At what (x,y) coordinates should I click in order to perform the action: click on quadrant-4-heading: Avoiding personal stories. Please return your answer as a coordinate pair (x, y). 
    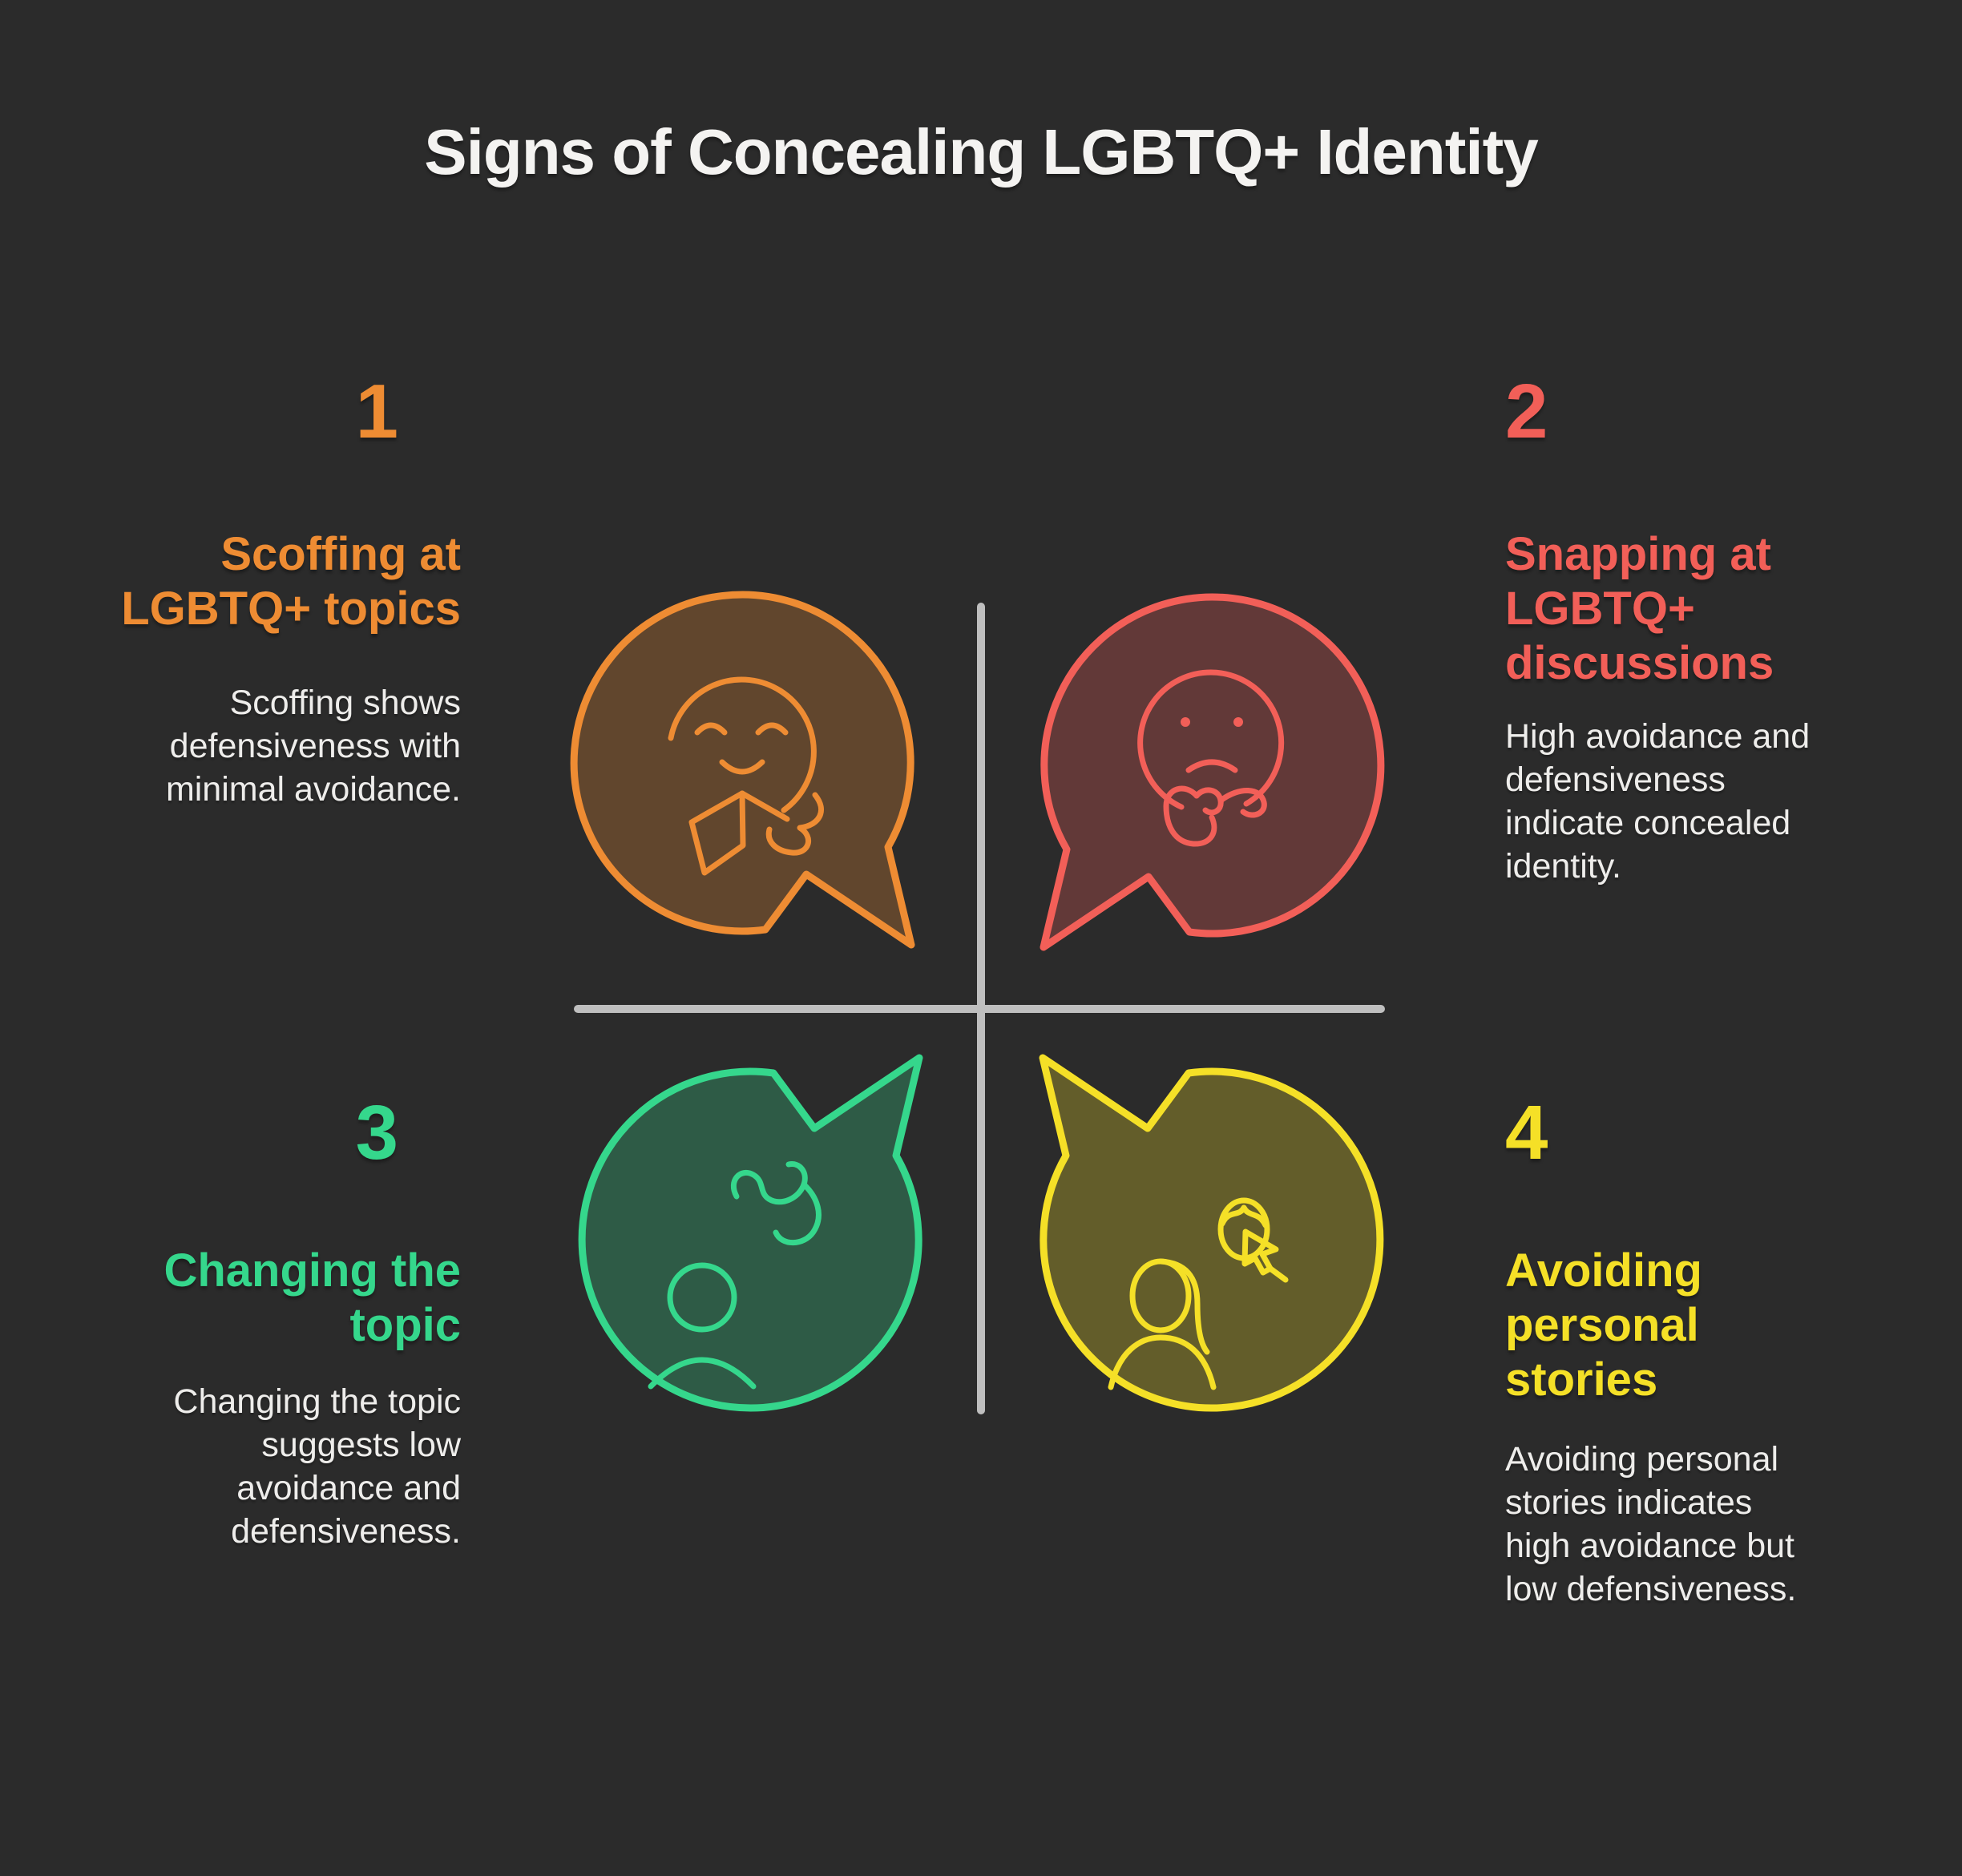
    Looking at the image, I should click on (1604, 1326).